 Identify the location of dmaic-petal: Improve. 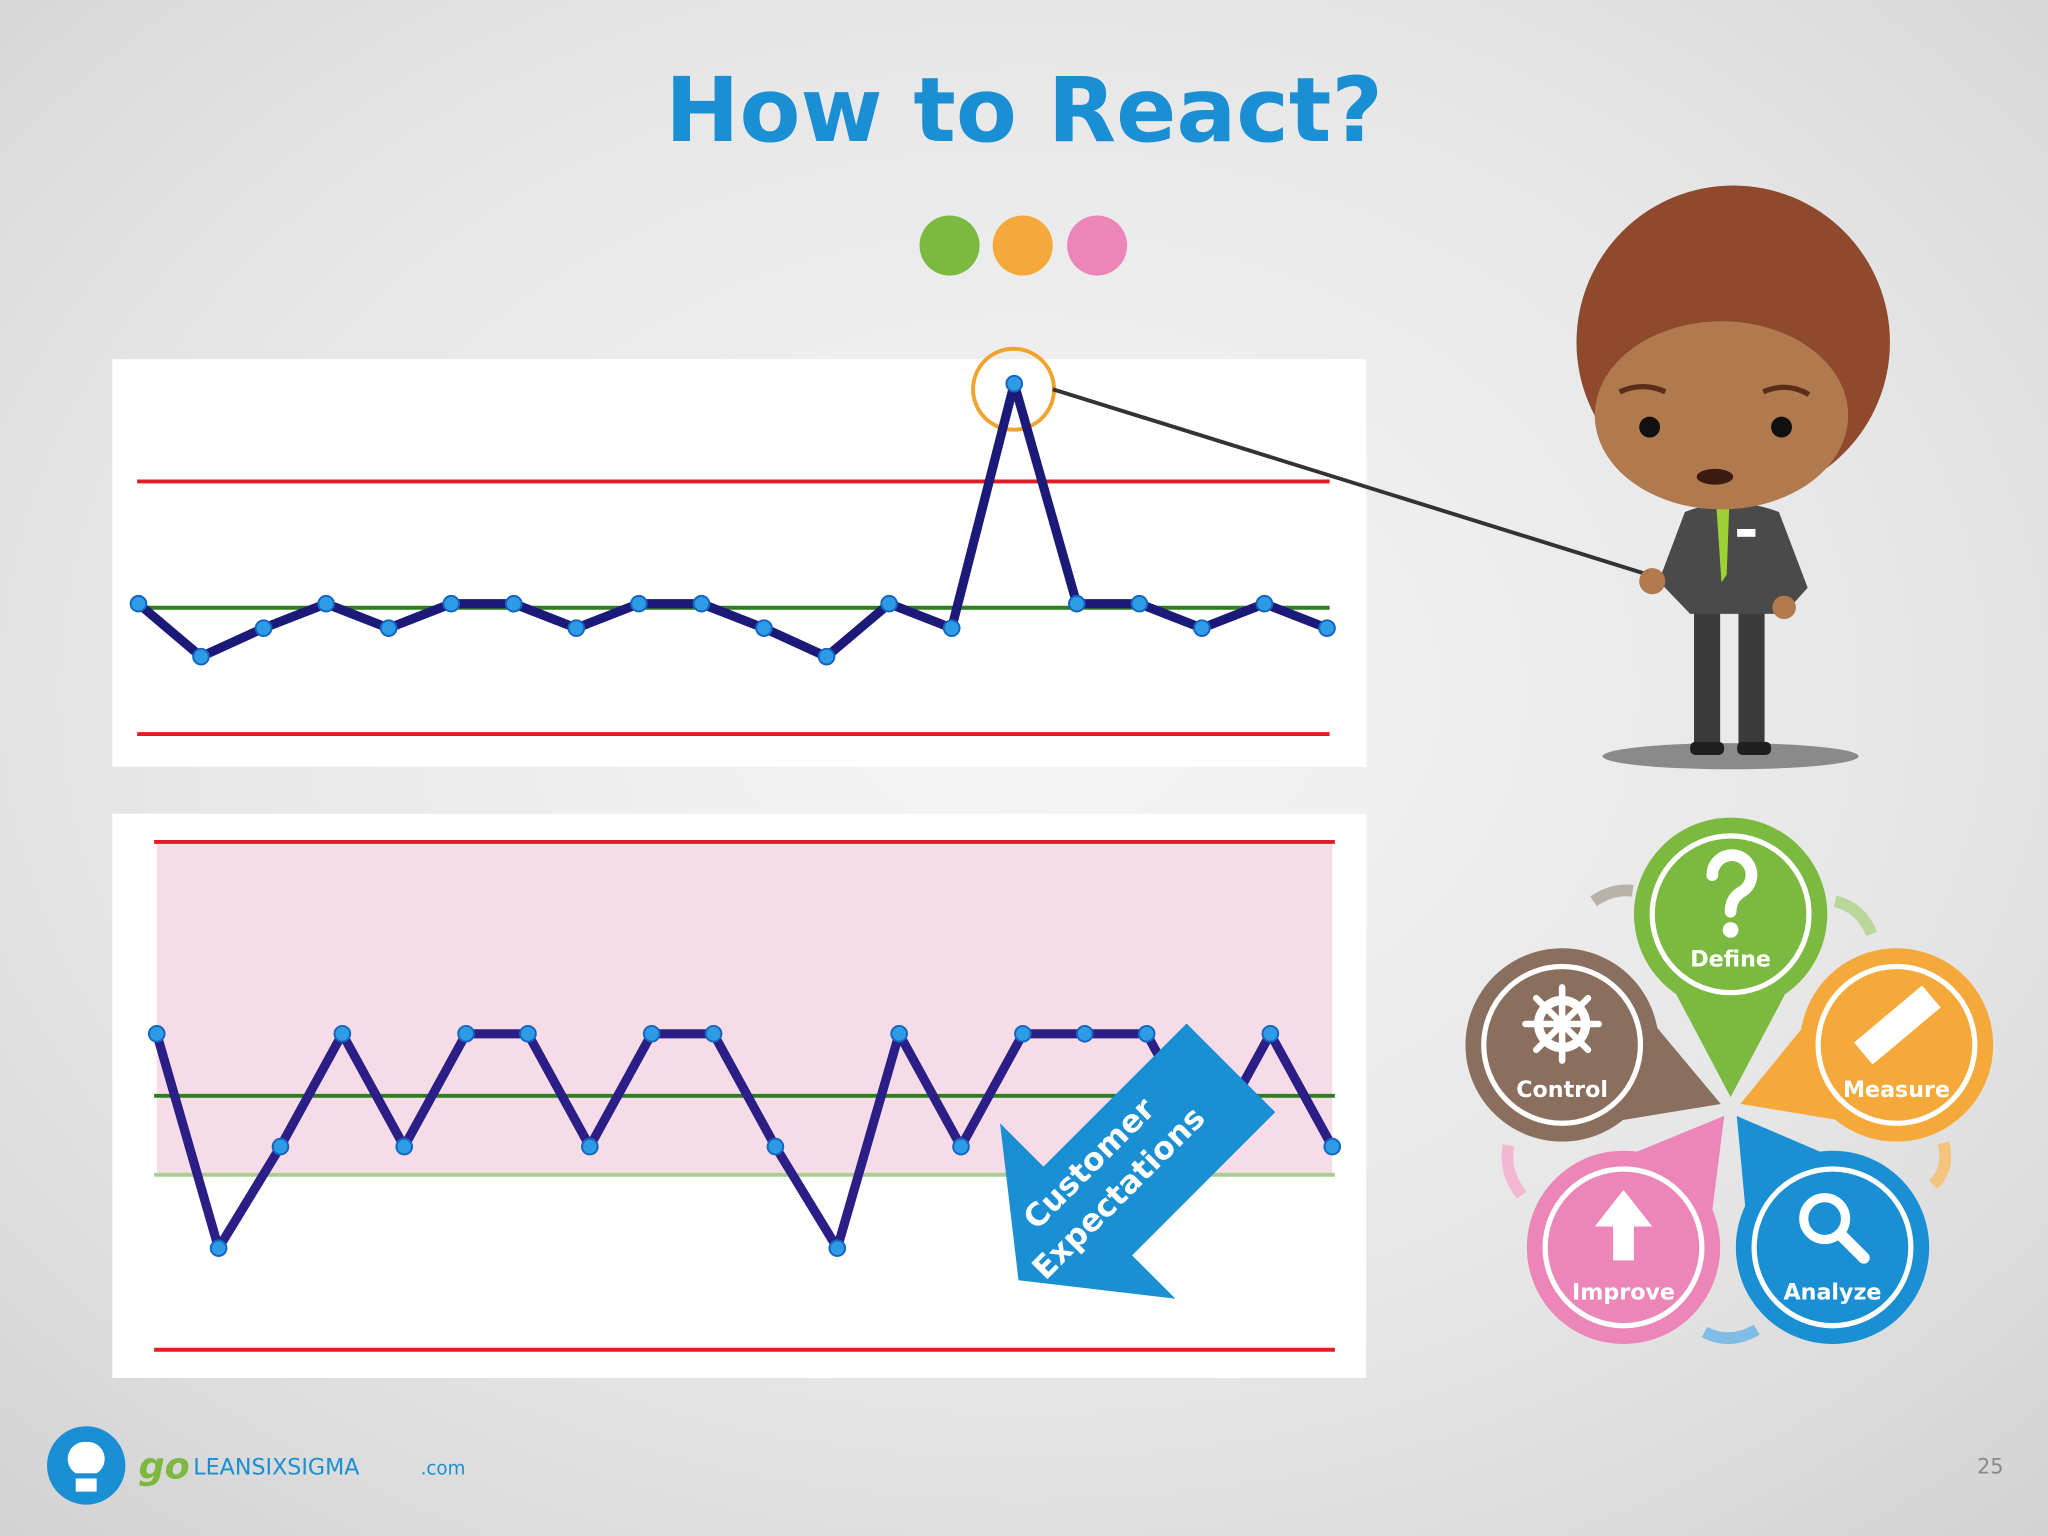
(1625, 1229).